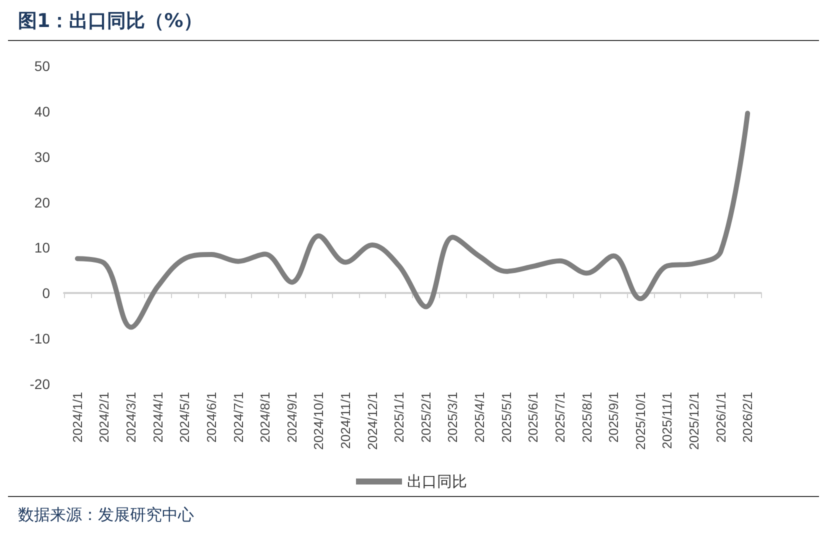 This screenshot has width=823, height=533. I want to click on x-tick-label: 2026/2/1, so click(748, 417).